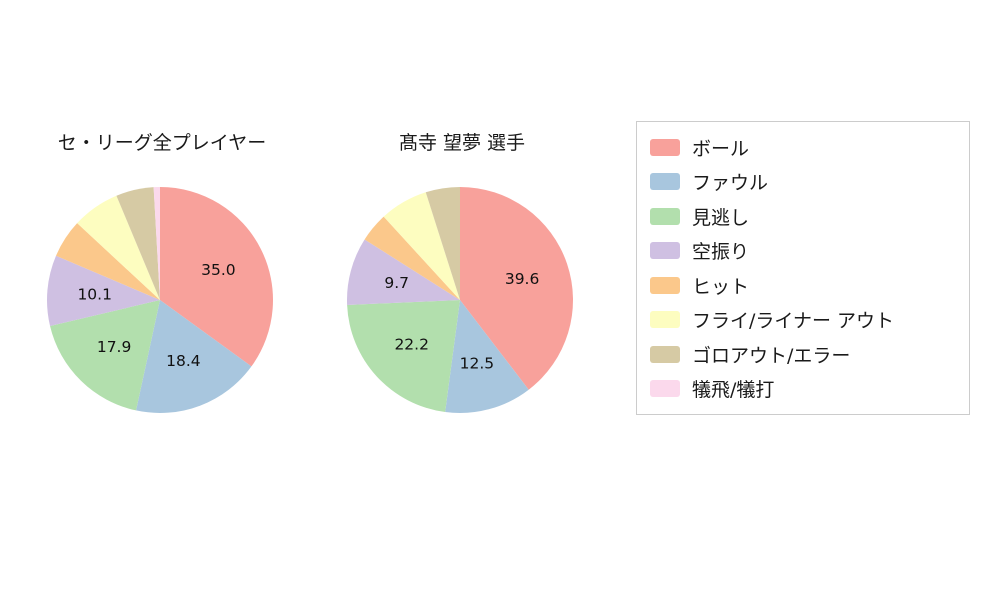  Describe the element at coordinates (804, 147) in the screenshot. I see `legend-item: ボール` at that location.